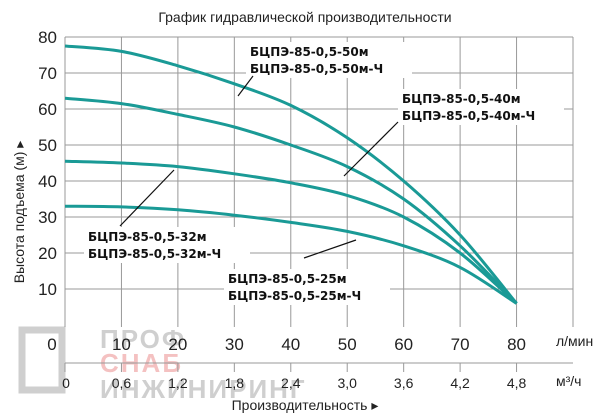  I want to click on y-tick-label: 70, so click(47, 73).